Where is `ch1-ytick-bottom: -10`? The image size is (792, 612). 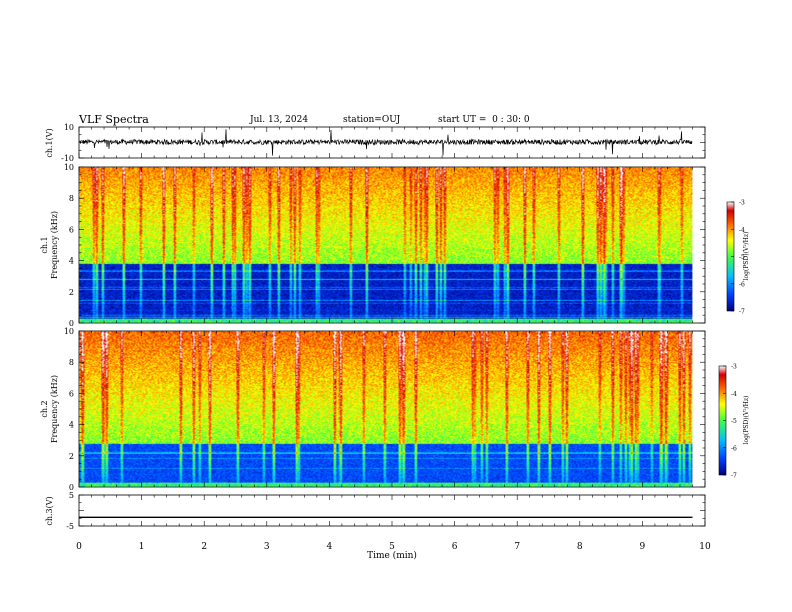
ch1-ytick-bottom: -10 is located at coordinates (67, 158).